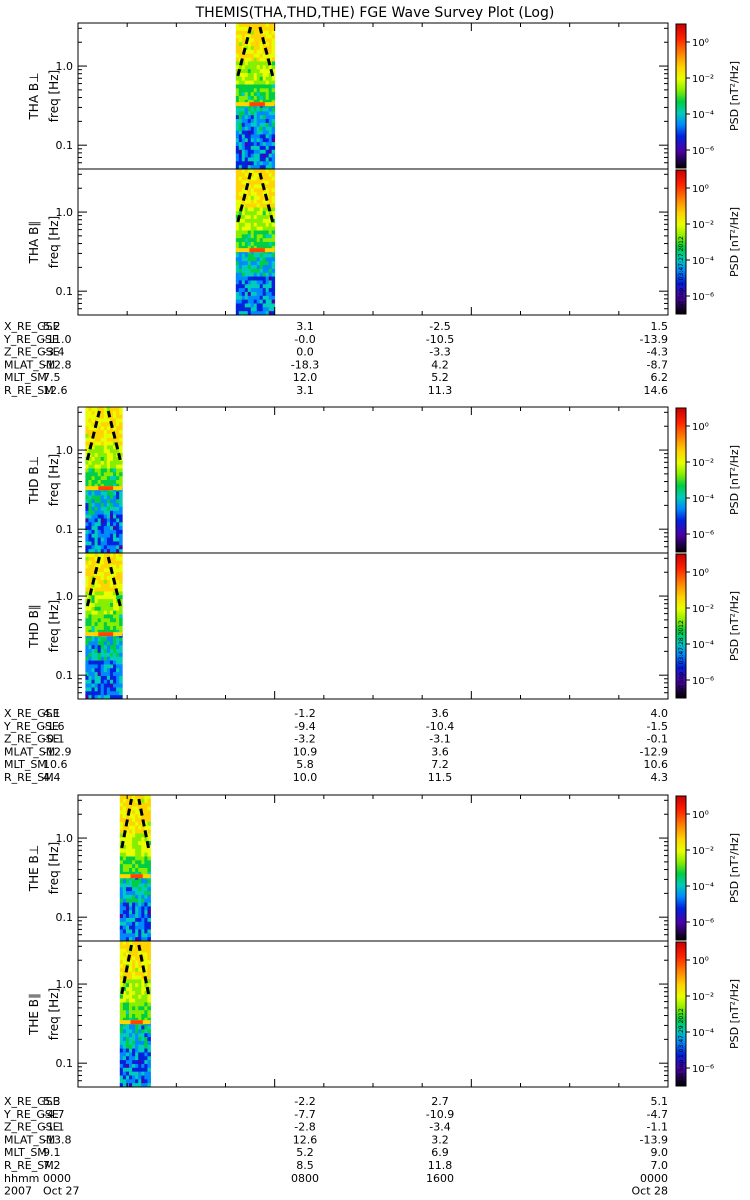  What do you see at coordinates (440, 751) in the screenshot?
I see `ephemeris-value: 3.6` at bounding box center [440, 751].